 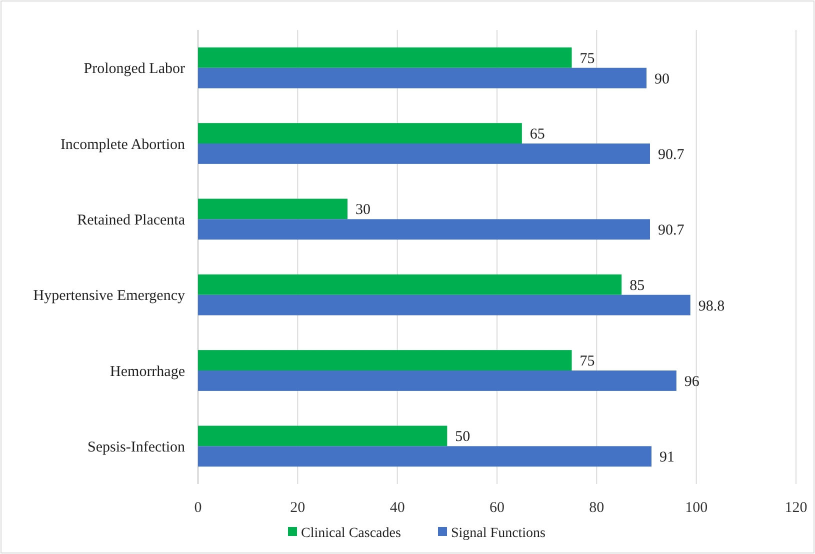 What do you see at coordinates (397, 508) in the screenshot?
I see `x-tick-label: 40` at bounding box center [397, 508].